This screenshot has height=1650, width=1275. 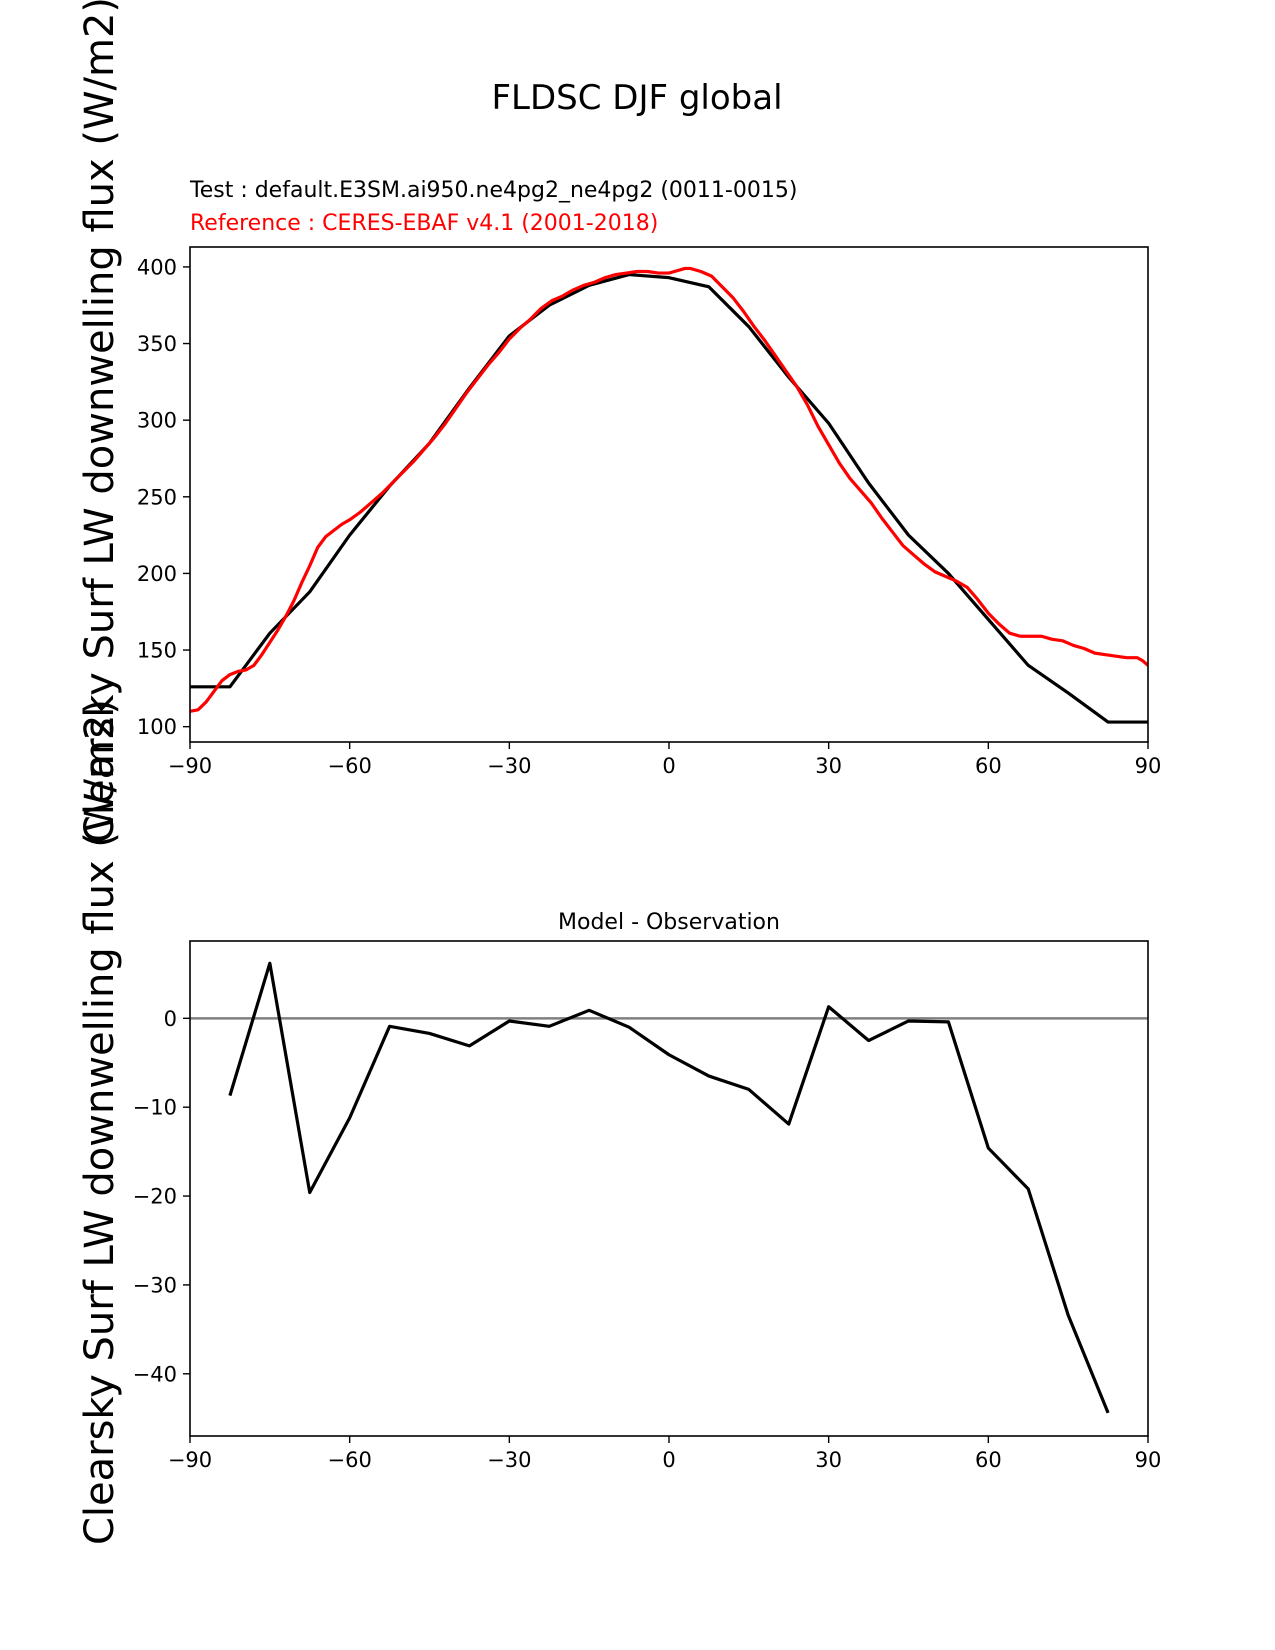 What do you see at coordinates (157, 497) in the screenshot?
I see `y-tick-label: 250` at bounding box center [157, 497].